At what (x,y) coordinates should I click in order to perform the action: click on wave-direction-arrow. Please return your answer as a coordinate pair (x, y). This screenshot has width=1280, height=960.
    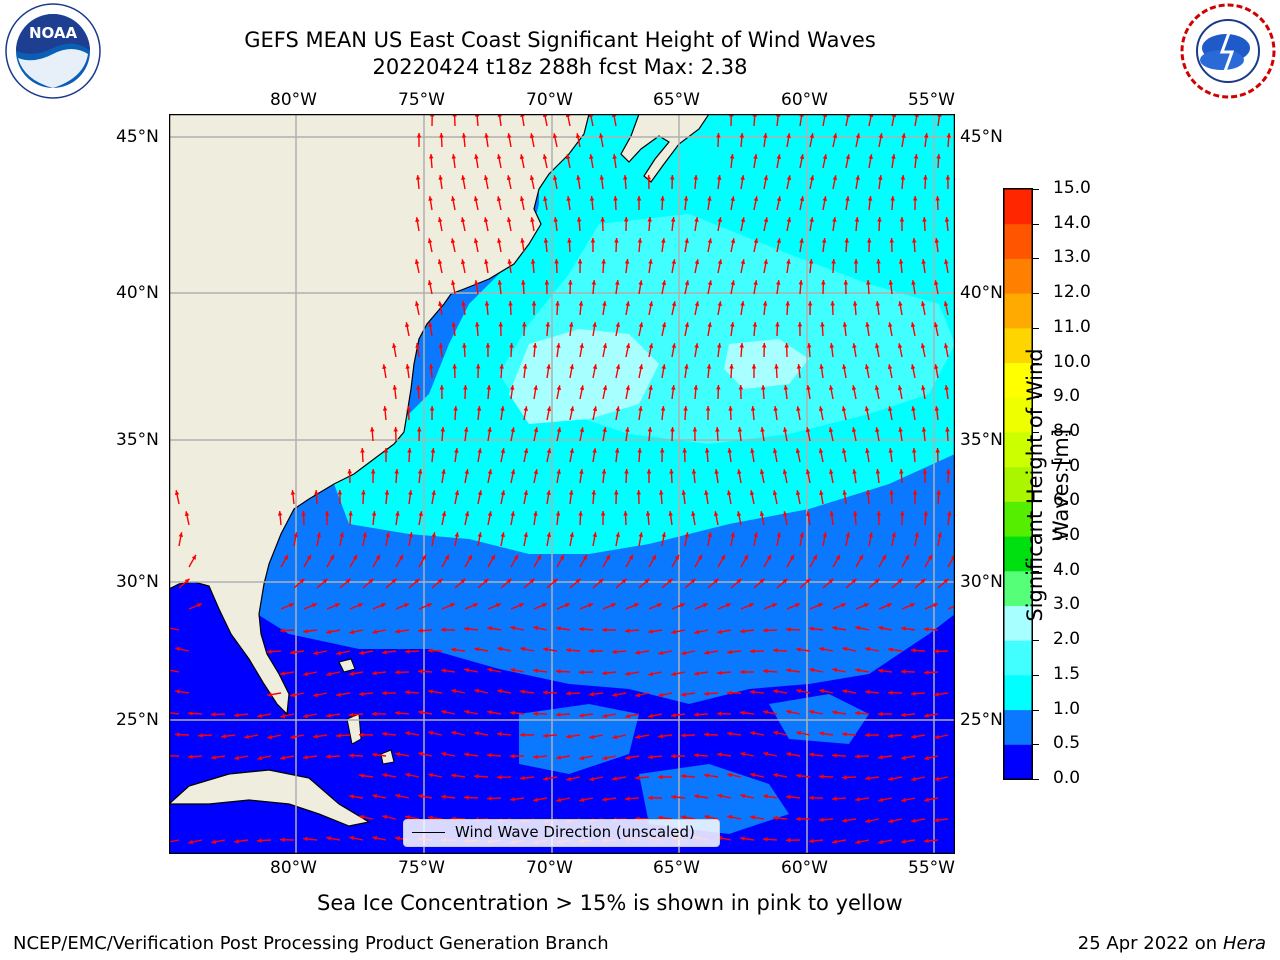
    Looking at the image, I should click on (174, 671).